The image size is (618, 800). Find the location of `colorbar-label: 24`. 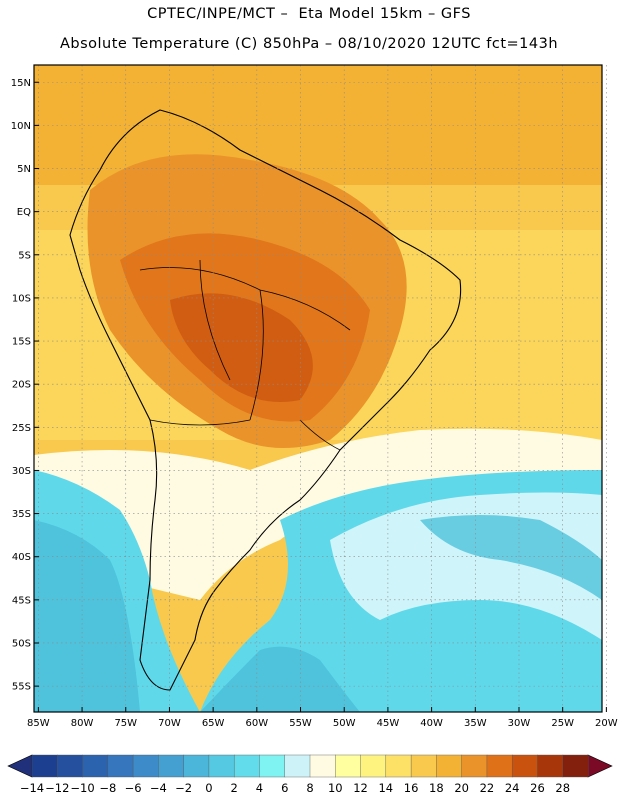

colorbar-label: 24 is located at coordinates (512, 788).